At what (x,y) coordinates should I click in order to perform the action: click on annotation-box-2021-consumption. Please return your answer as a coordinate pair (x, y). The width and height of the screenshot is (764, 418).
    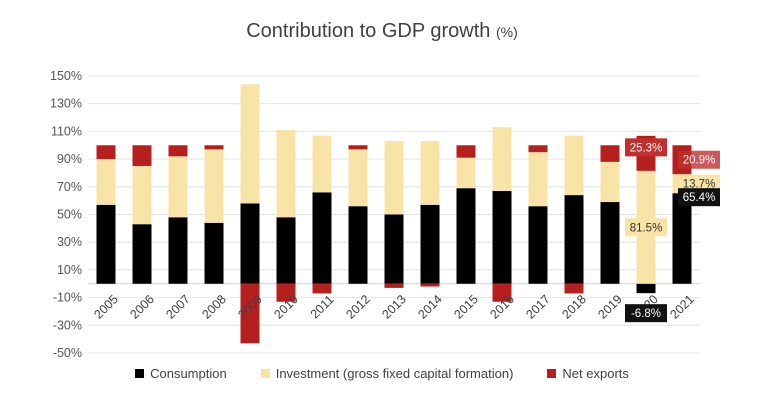
    Looking at the image, I should click on (699, 197).